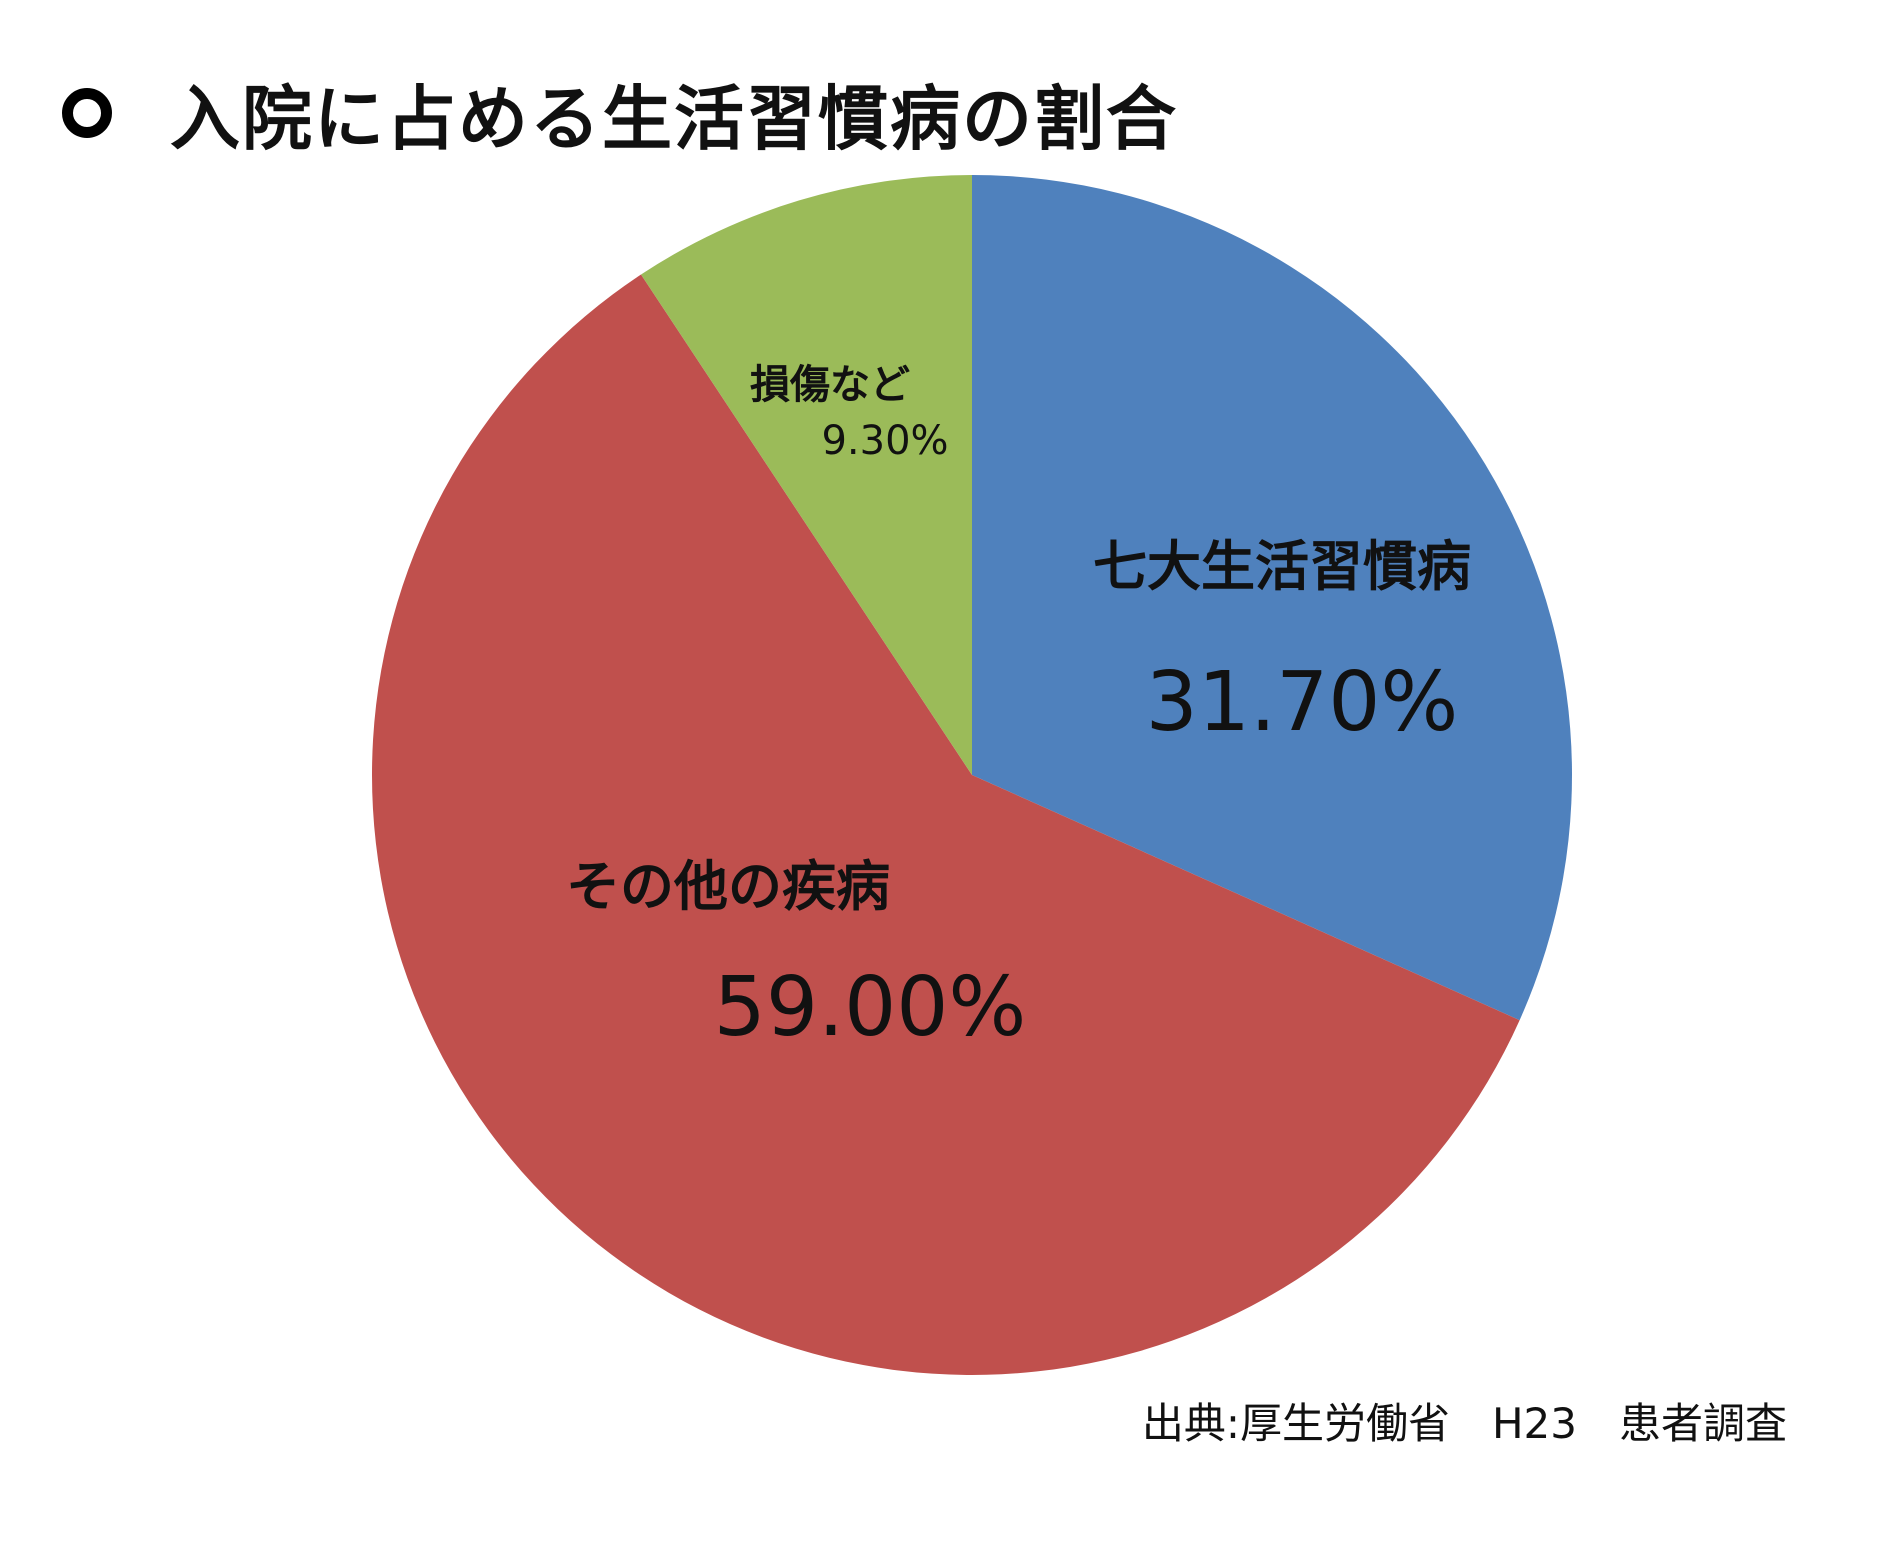  What do you see at coordinates (870, 1007) in the screenshot?
I see `slice-value-label-1: 59.00%` at bounding box center [870, 1007].